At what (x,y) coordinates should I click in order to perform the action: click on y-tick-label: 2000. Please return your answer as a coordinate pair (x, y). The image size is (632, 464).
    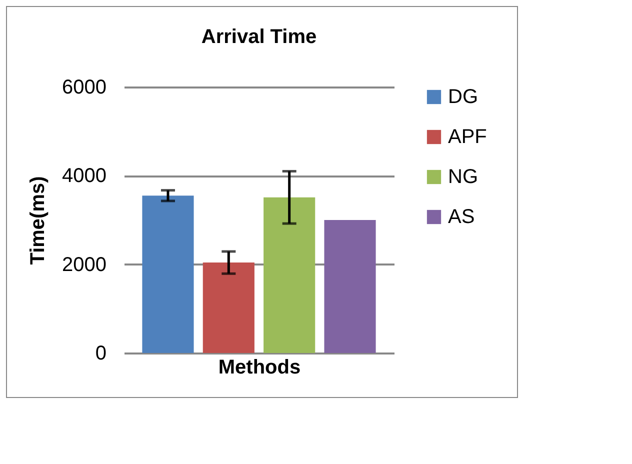
    Looking at the image, I should click on (84, 265).